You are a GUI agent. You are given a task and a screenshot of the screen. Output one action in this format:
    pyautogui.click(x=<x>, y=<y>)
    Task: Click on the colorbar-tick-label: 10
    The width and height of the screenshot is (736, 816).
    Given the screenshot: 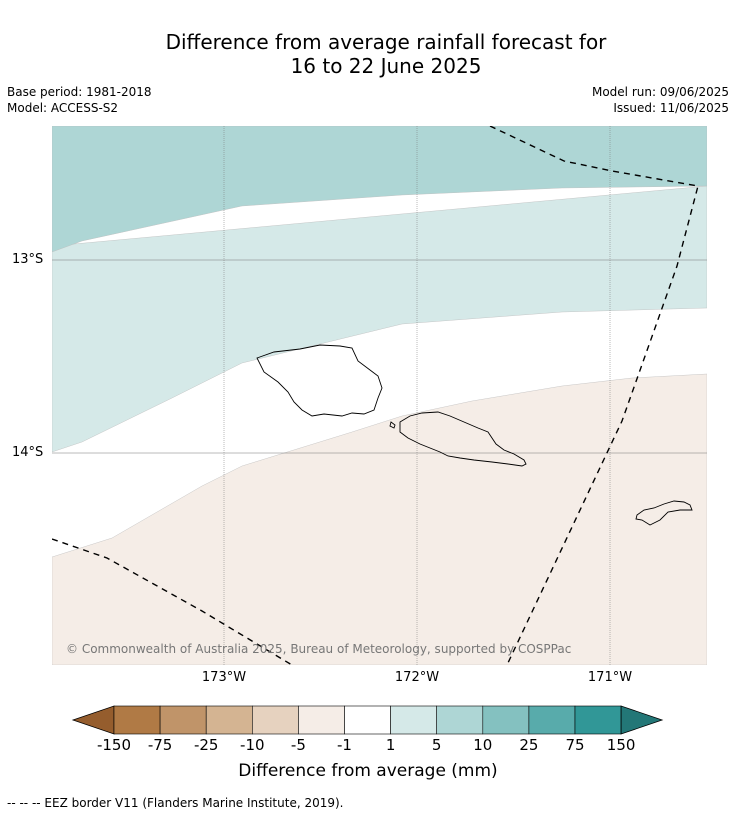 What is the action you would take?
    pyautogui.click(x=483, y=745)
    